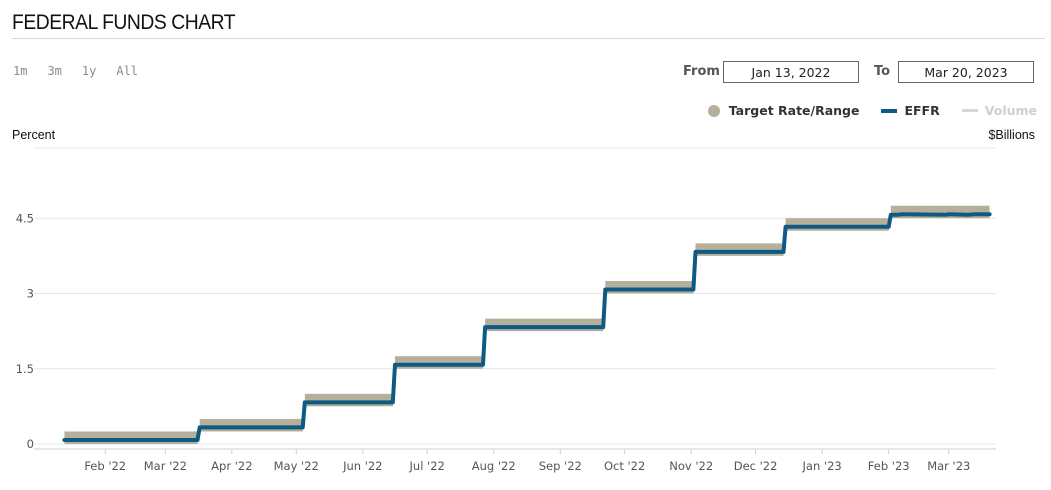  What do you see at coordinates (861, 110) in the screenshot?
I see `legend: Target Rate/Range EFFR Volume` at bounding box center [861, 110].